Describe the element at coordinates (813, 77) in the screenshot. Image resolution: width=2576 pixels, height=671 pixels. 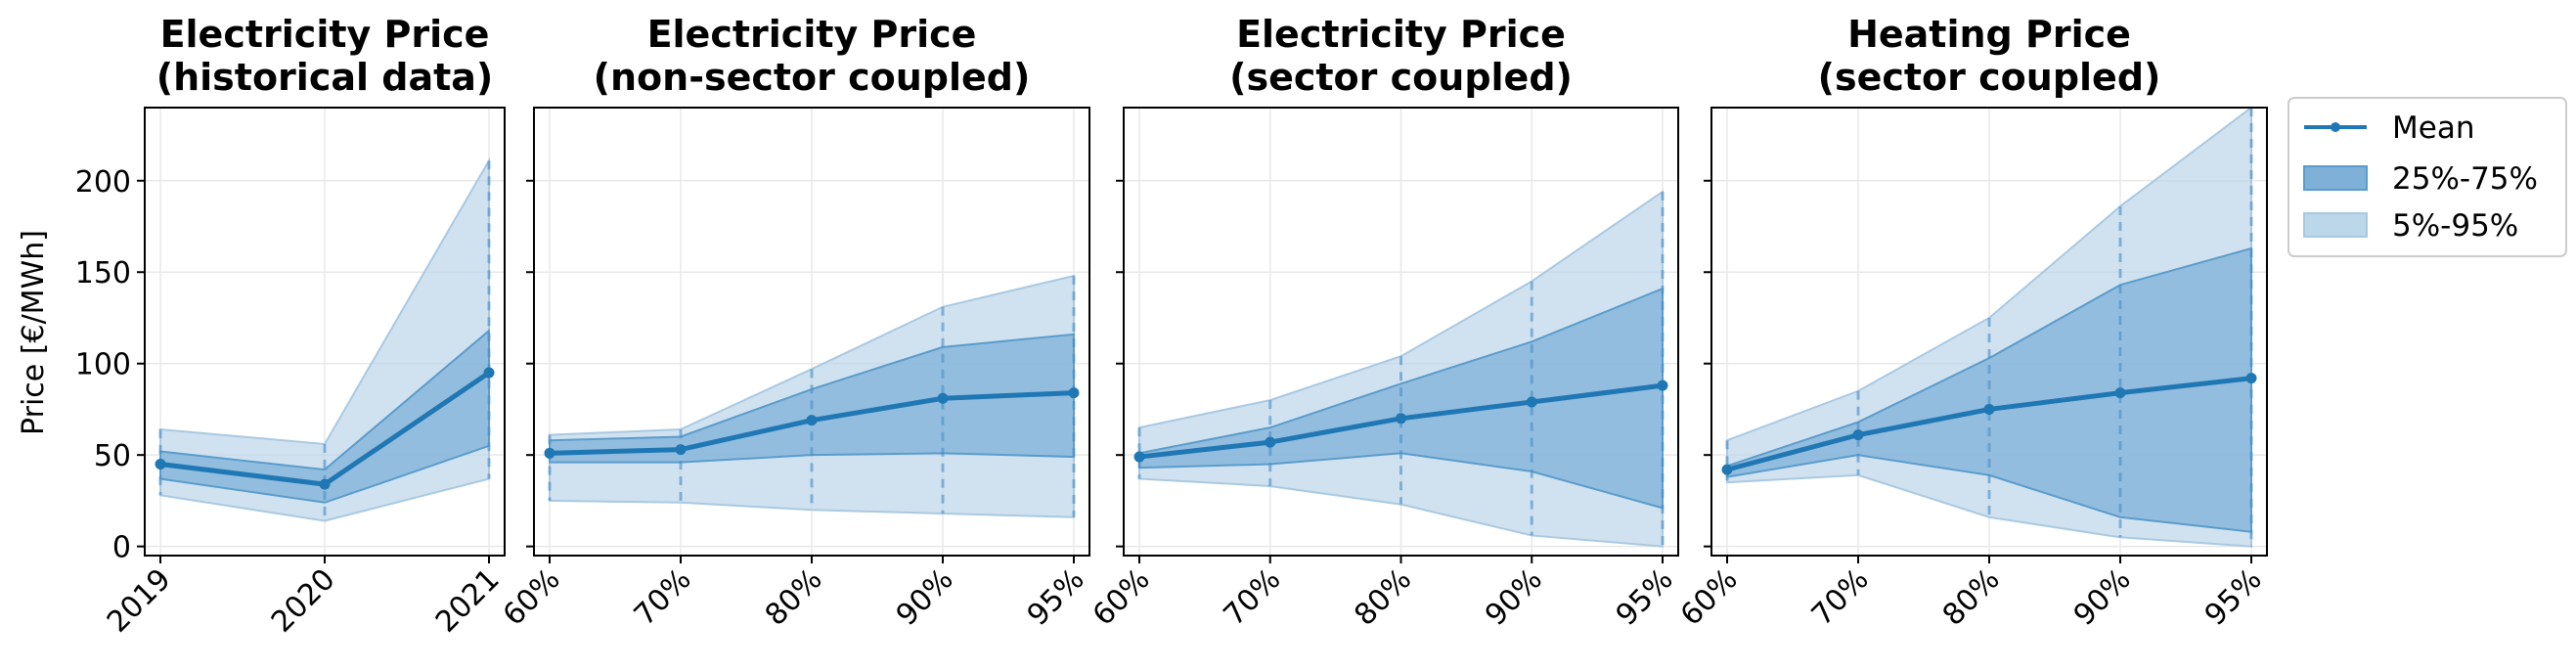
I see `panel-title-line: (non-sector coupled)` at that location.